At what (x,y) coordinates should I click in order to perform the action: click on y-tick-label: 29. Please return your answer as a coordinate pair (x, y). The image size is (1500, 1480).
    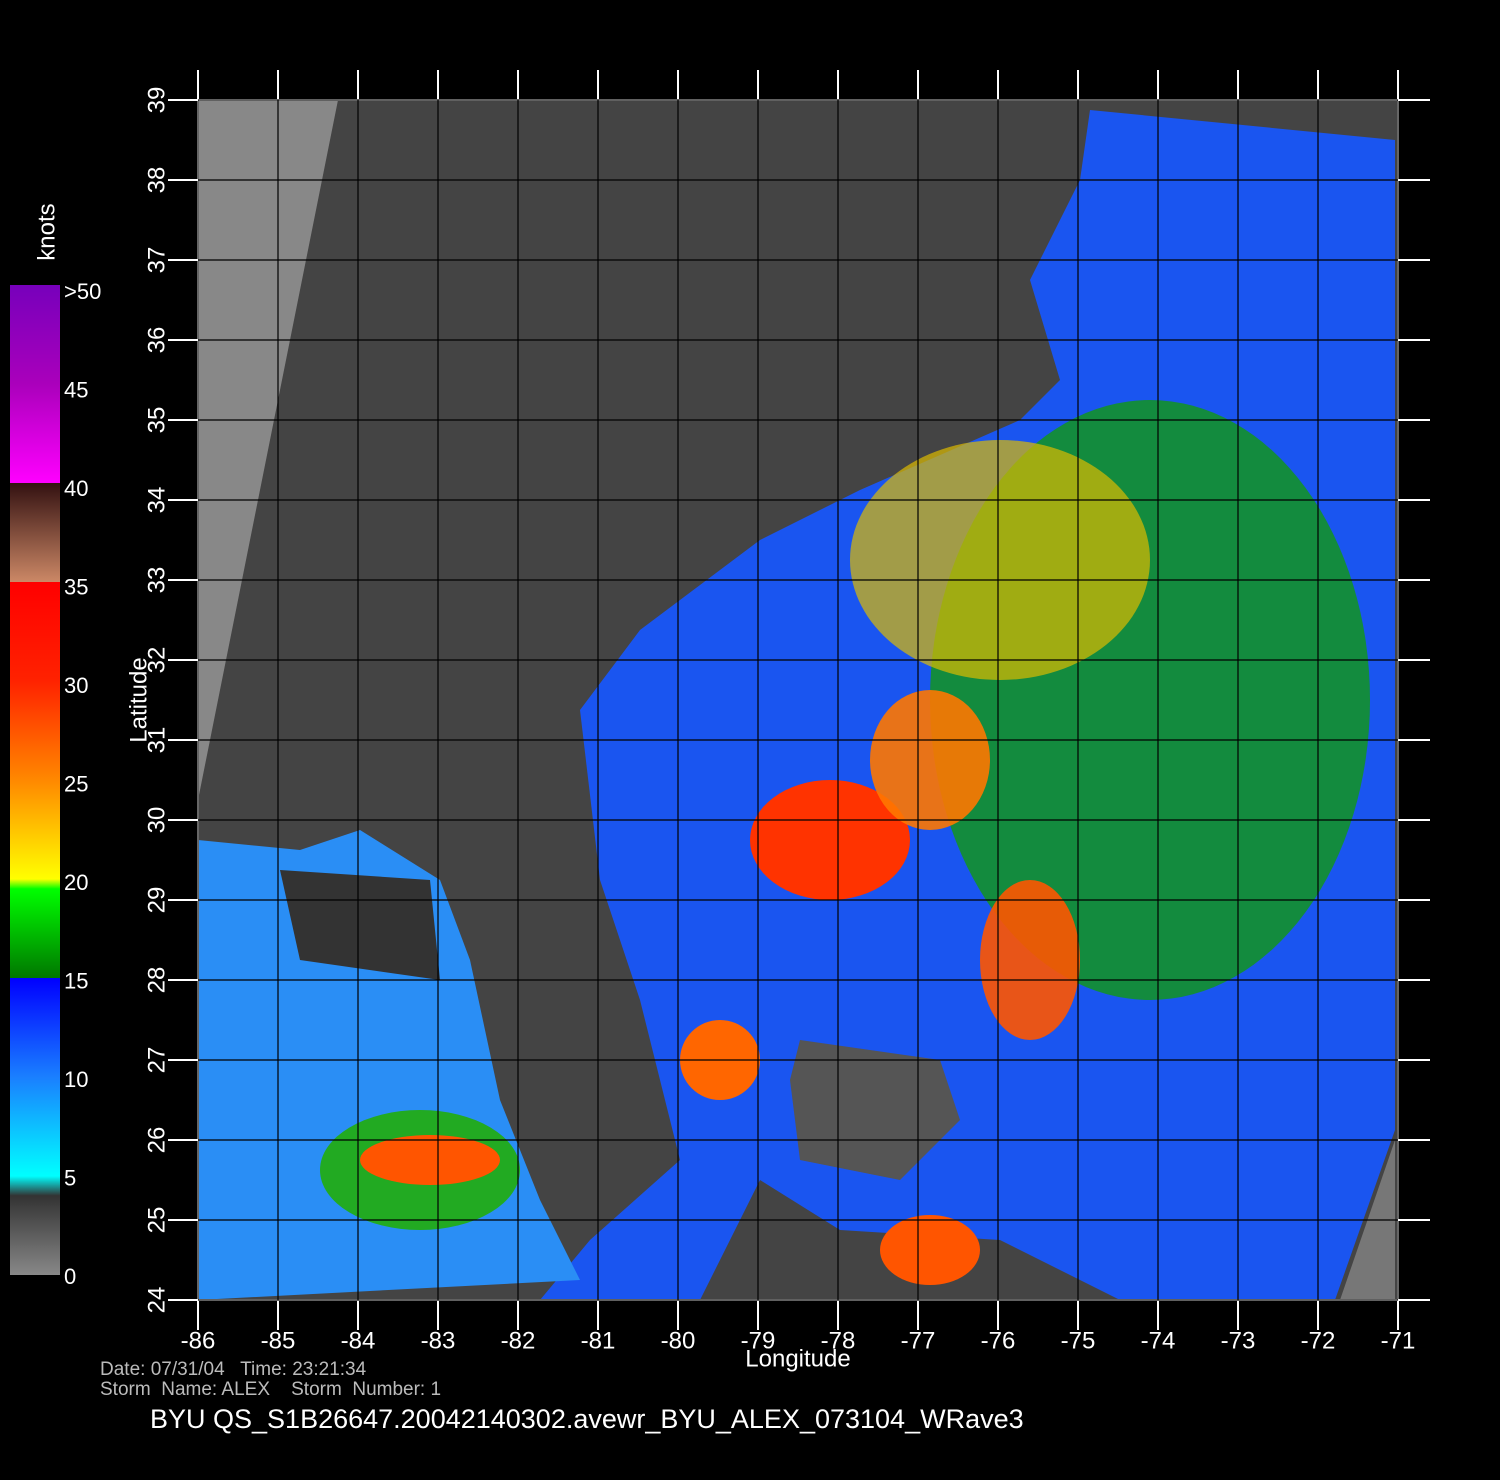
    Looking at the image, I should click on (156, 900).